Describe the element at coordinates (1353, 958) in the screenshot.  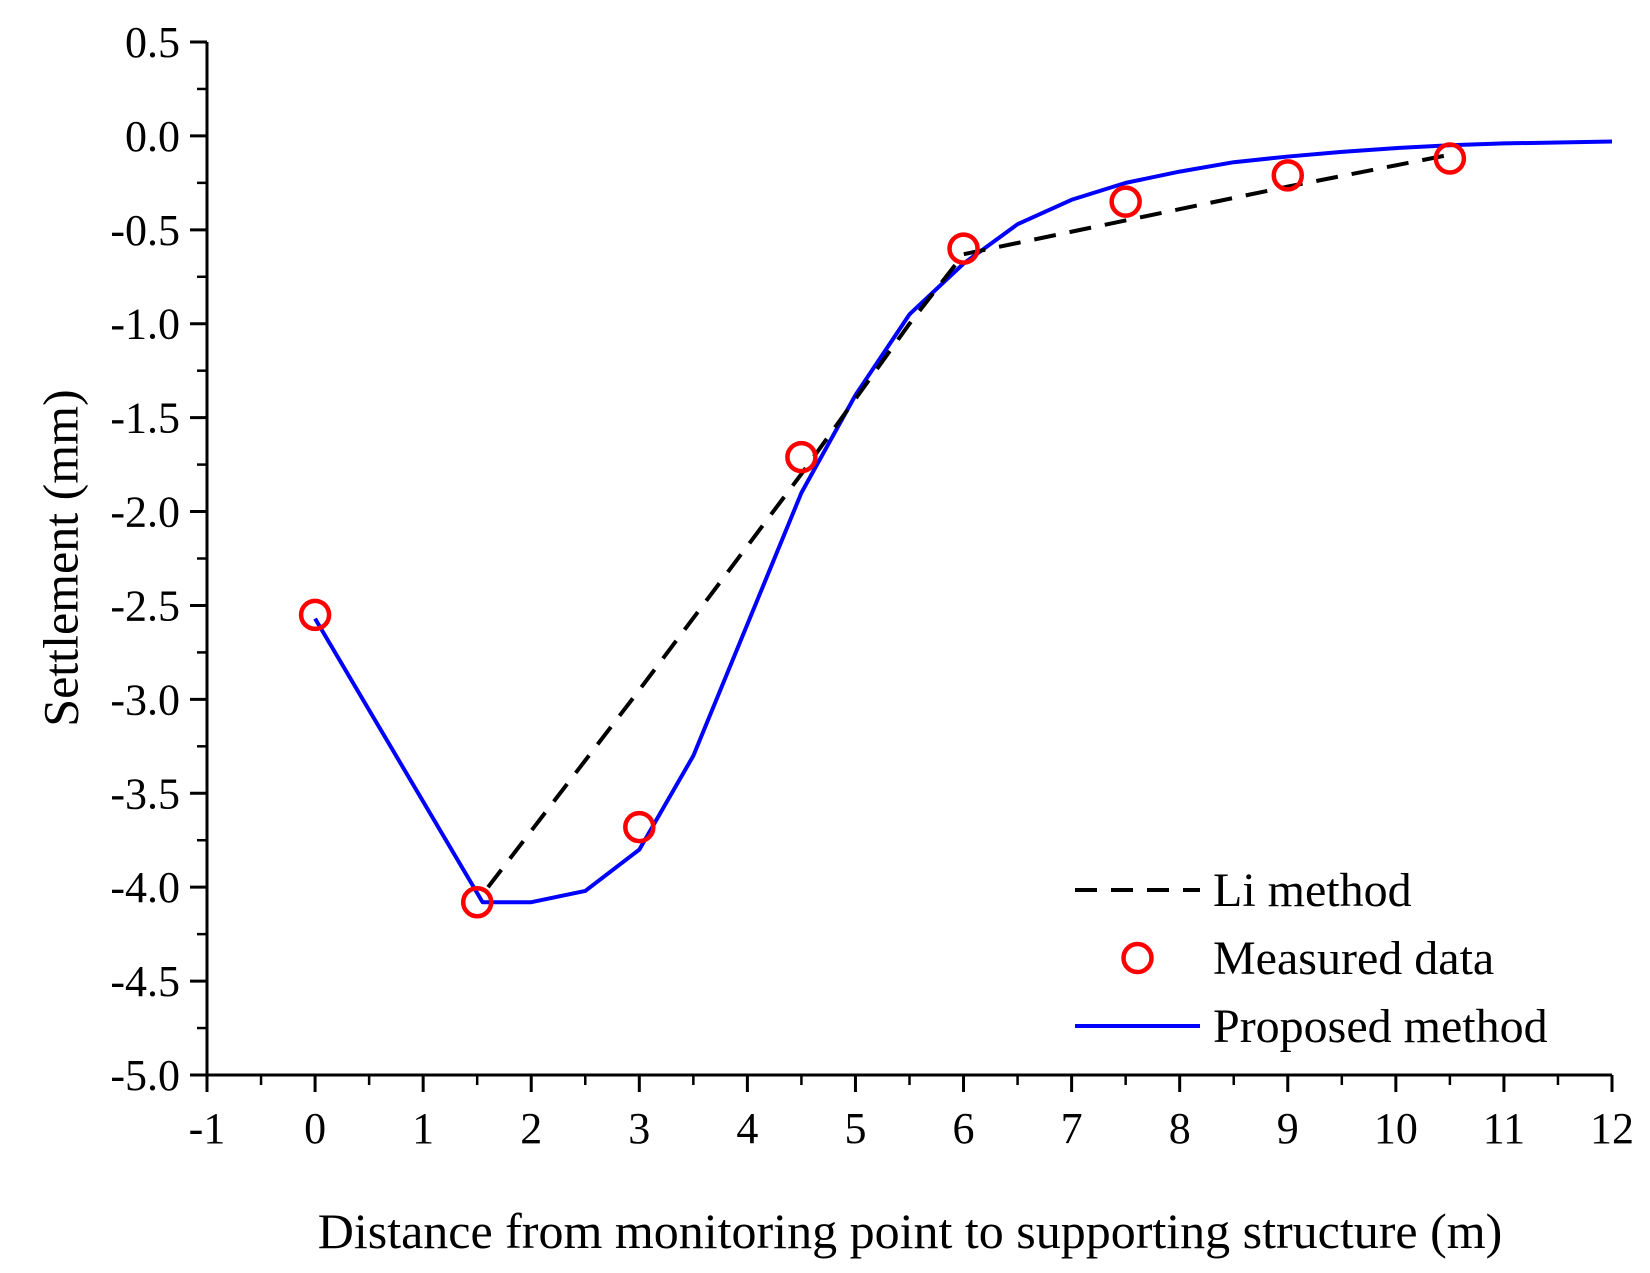
I see `legend-measured-data-label: Measured data` at that location.